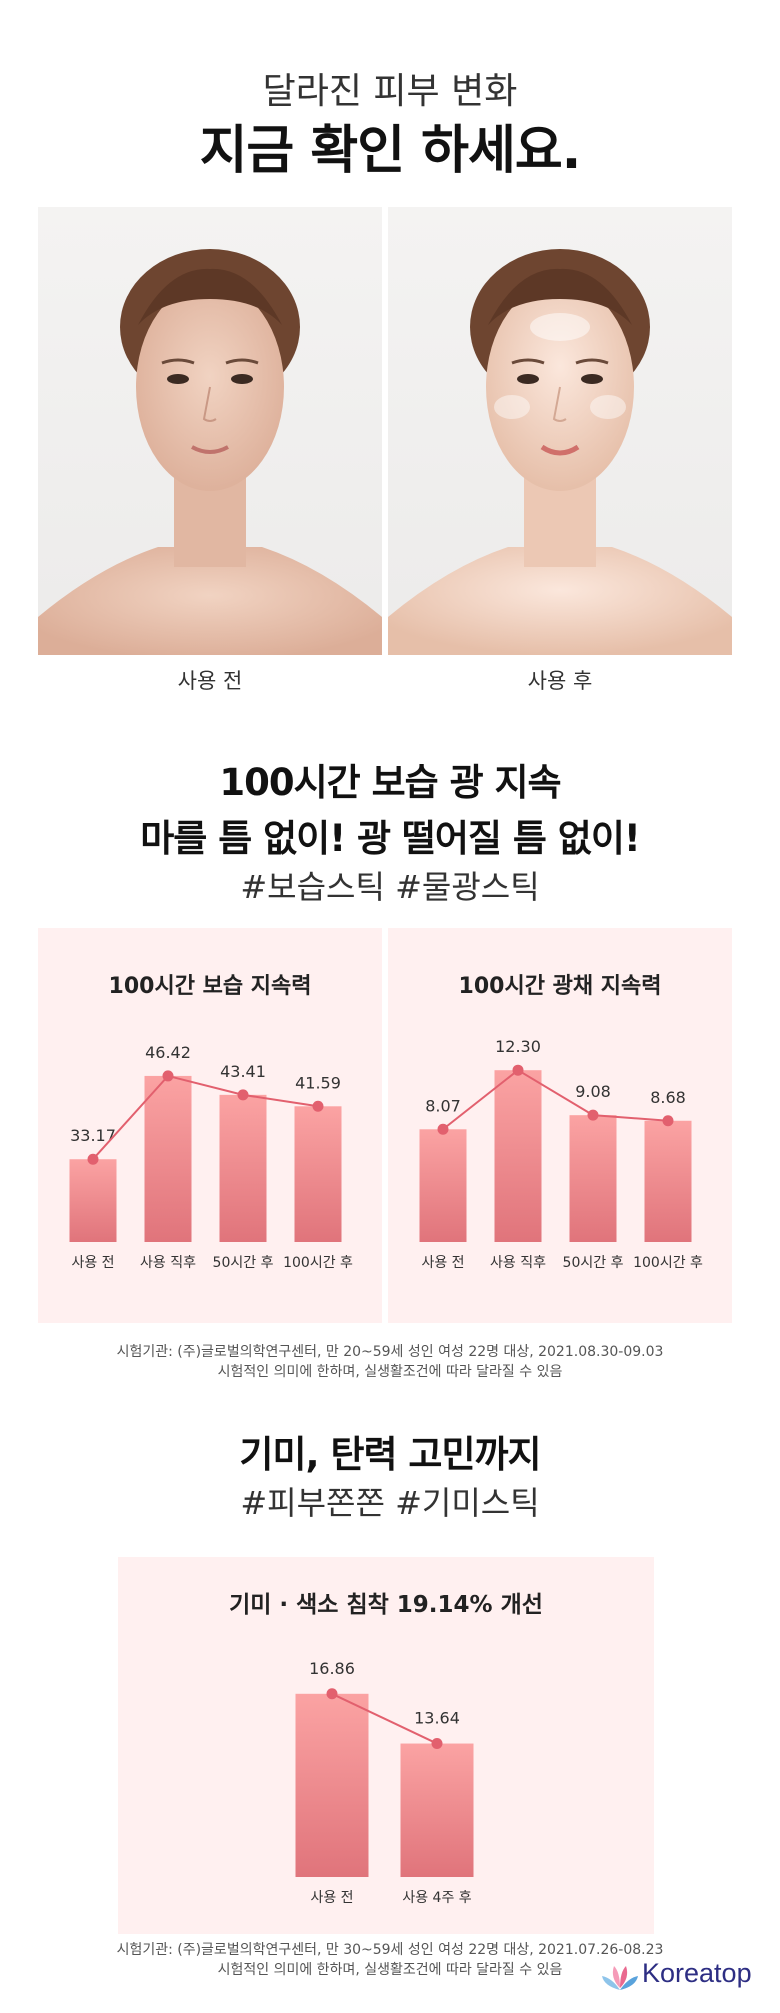 This screenshot has height=2013, width=780. What do you see at coordinates (593, 1091) in the screenshot?
I see `value-label-3: 9.08` at bounding box center [593, 1091].